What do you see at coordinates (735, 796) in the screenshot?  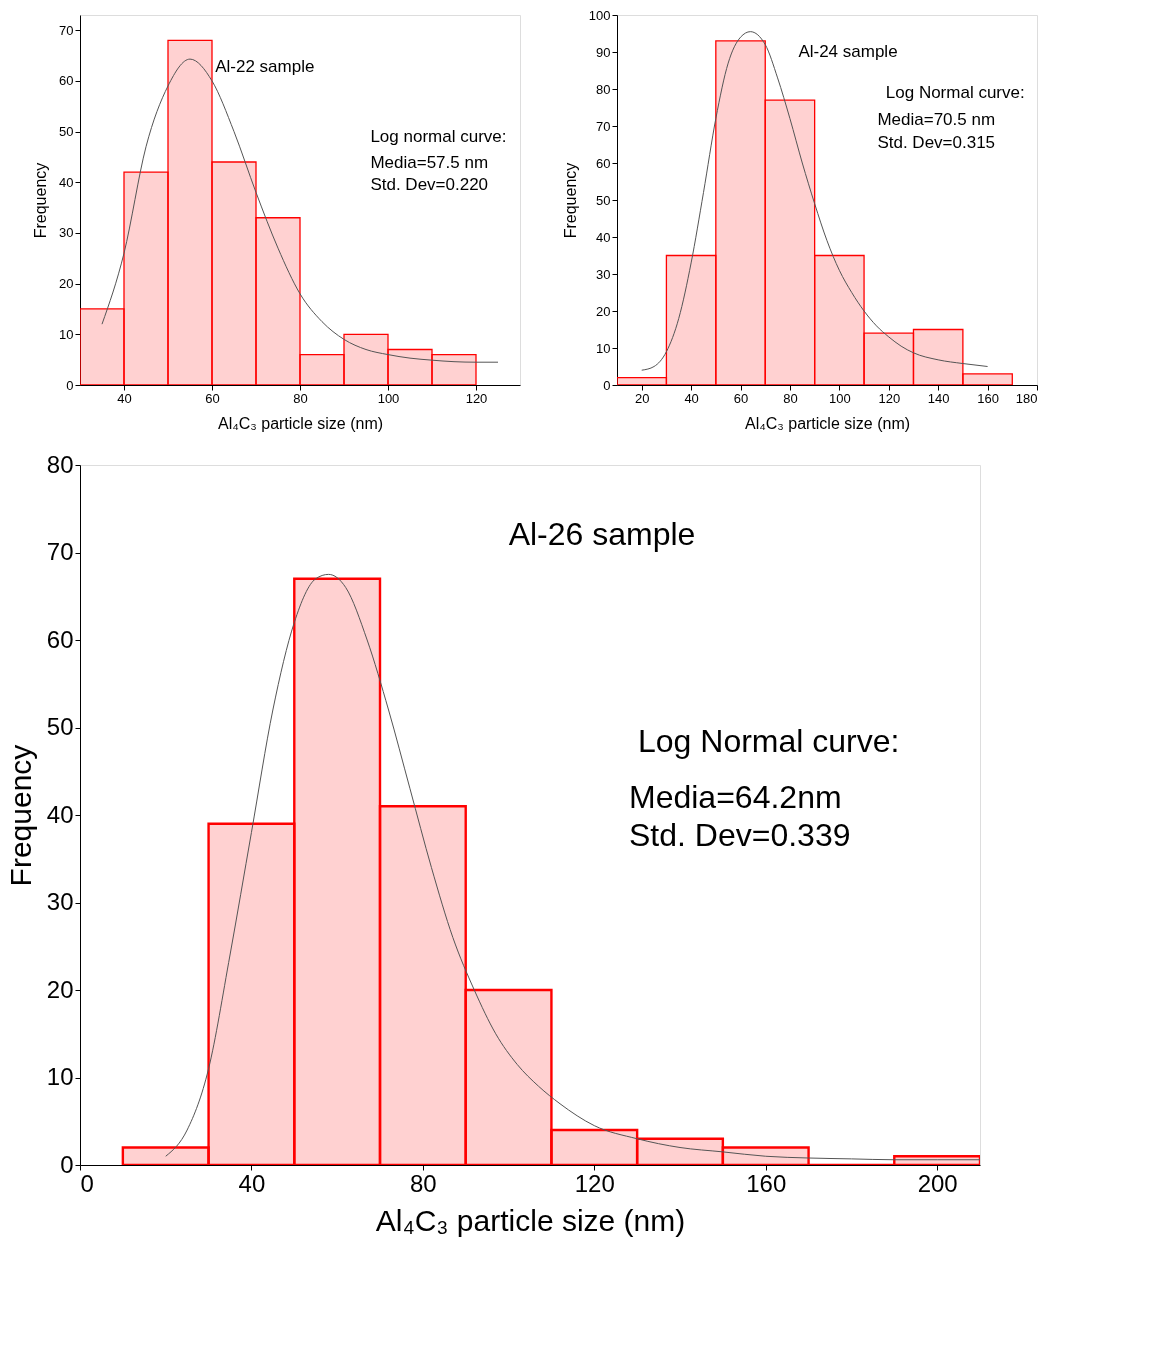 I see `annotation: Media=64.2nm` at bounding box center [735, 796].